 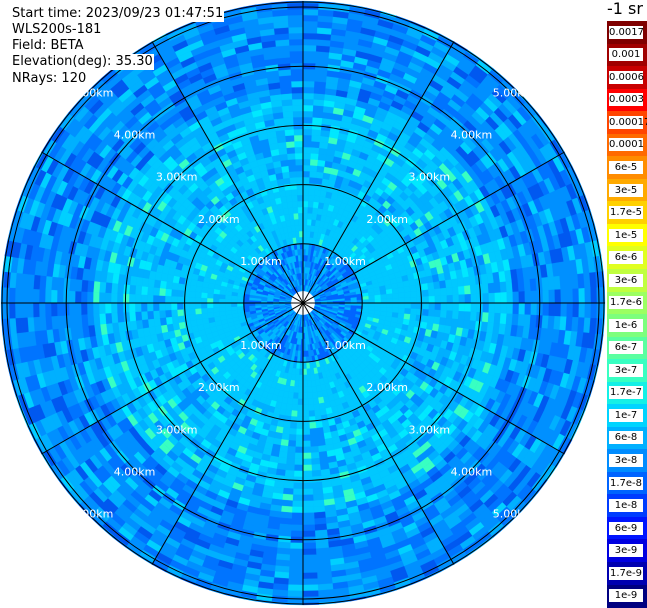 I want to click on colorbar-label: 1e-8, so click(x=626, y=506).